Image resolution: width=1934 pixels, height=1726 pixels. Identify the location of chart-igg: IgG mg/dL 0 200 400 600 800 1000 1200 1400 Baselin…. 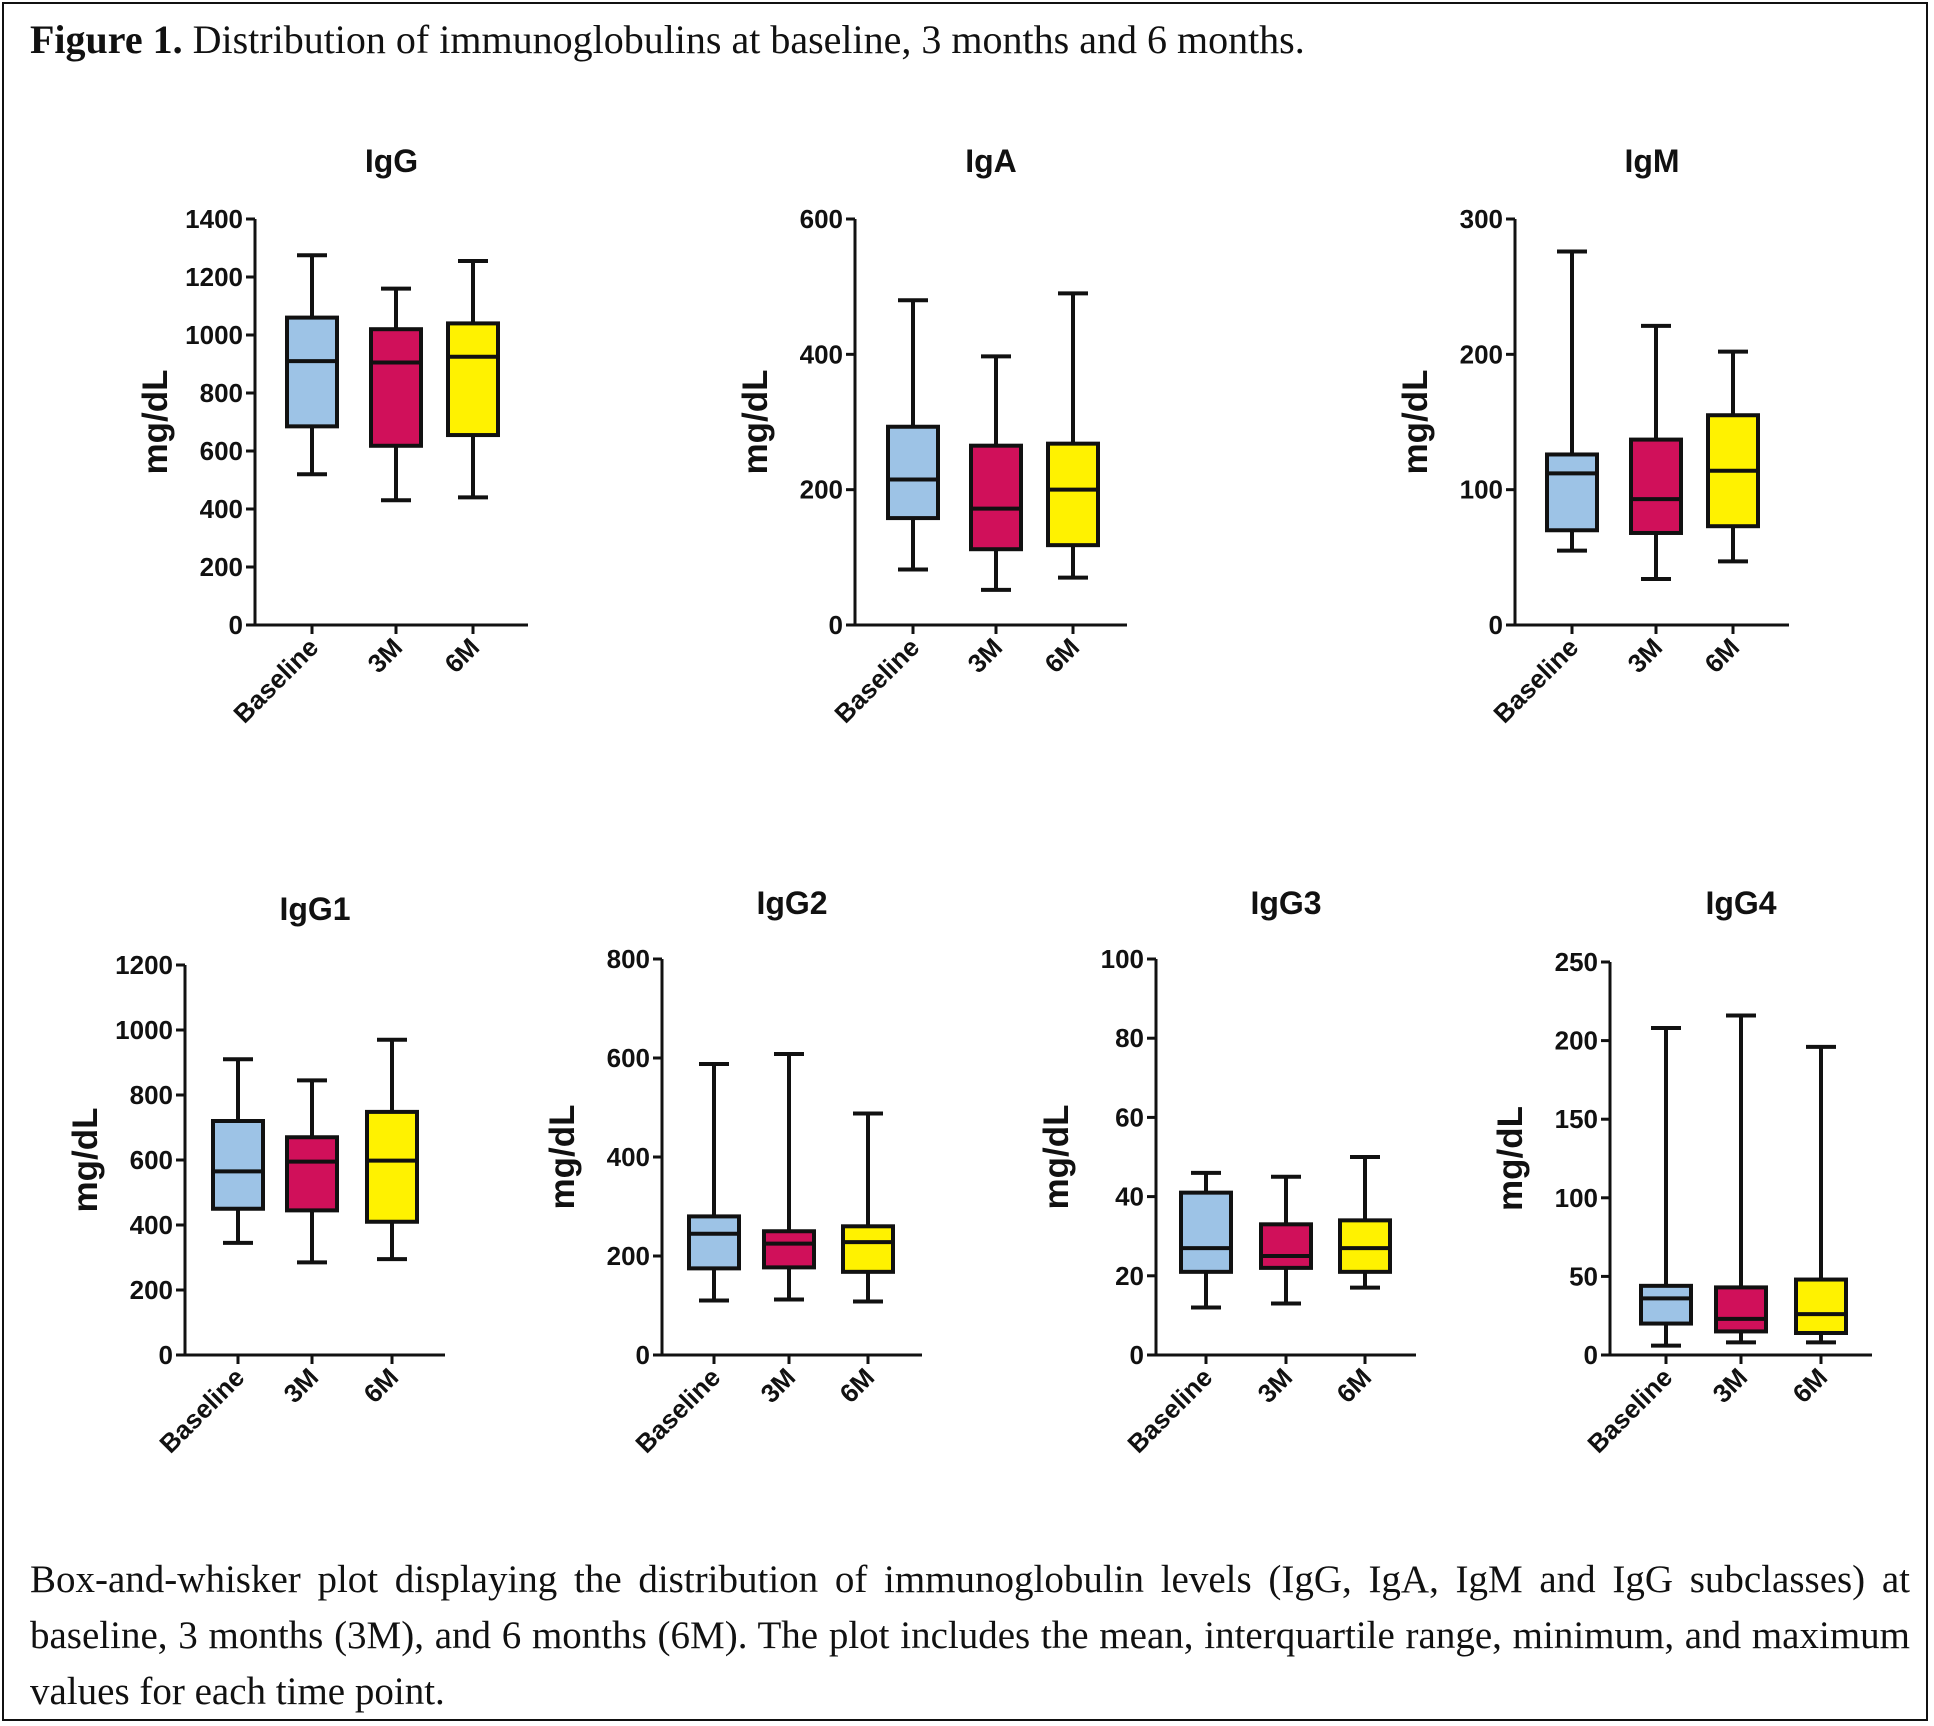
(332, 436).